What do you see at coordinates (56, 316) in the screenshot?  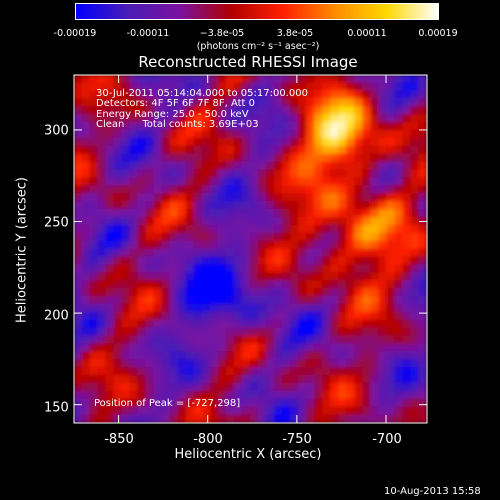 I see `y-tick-label: 200` at bounding box center [56, 316].